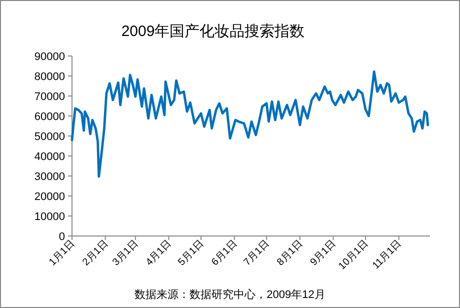 The image size is (460, 308). I want to click on x-tick-label: 3月1日, so click(125, 253).